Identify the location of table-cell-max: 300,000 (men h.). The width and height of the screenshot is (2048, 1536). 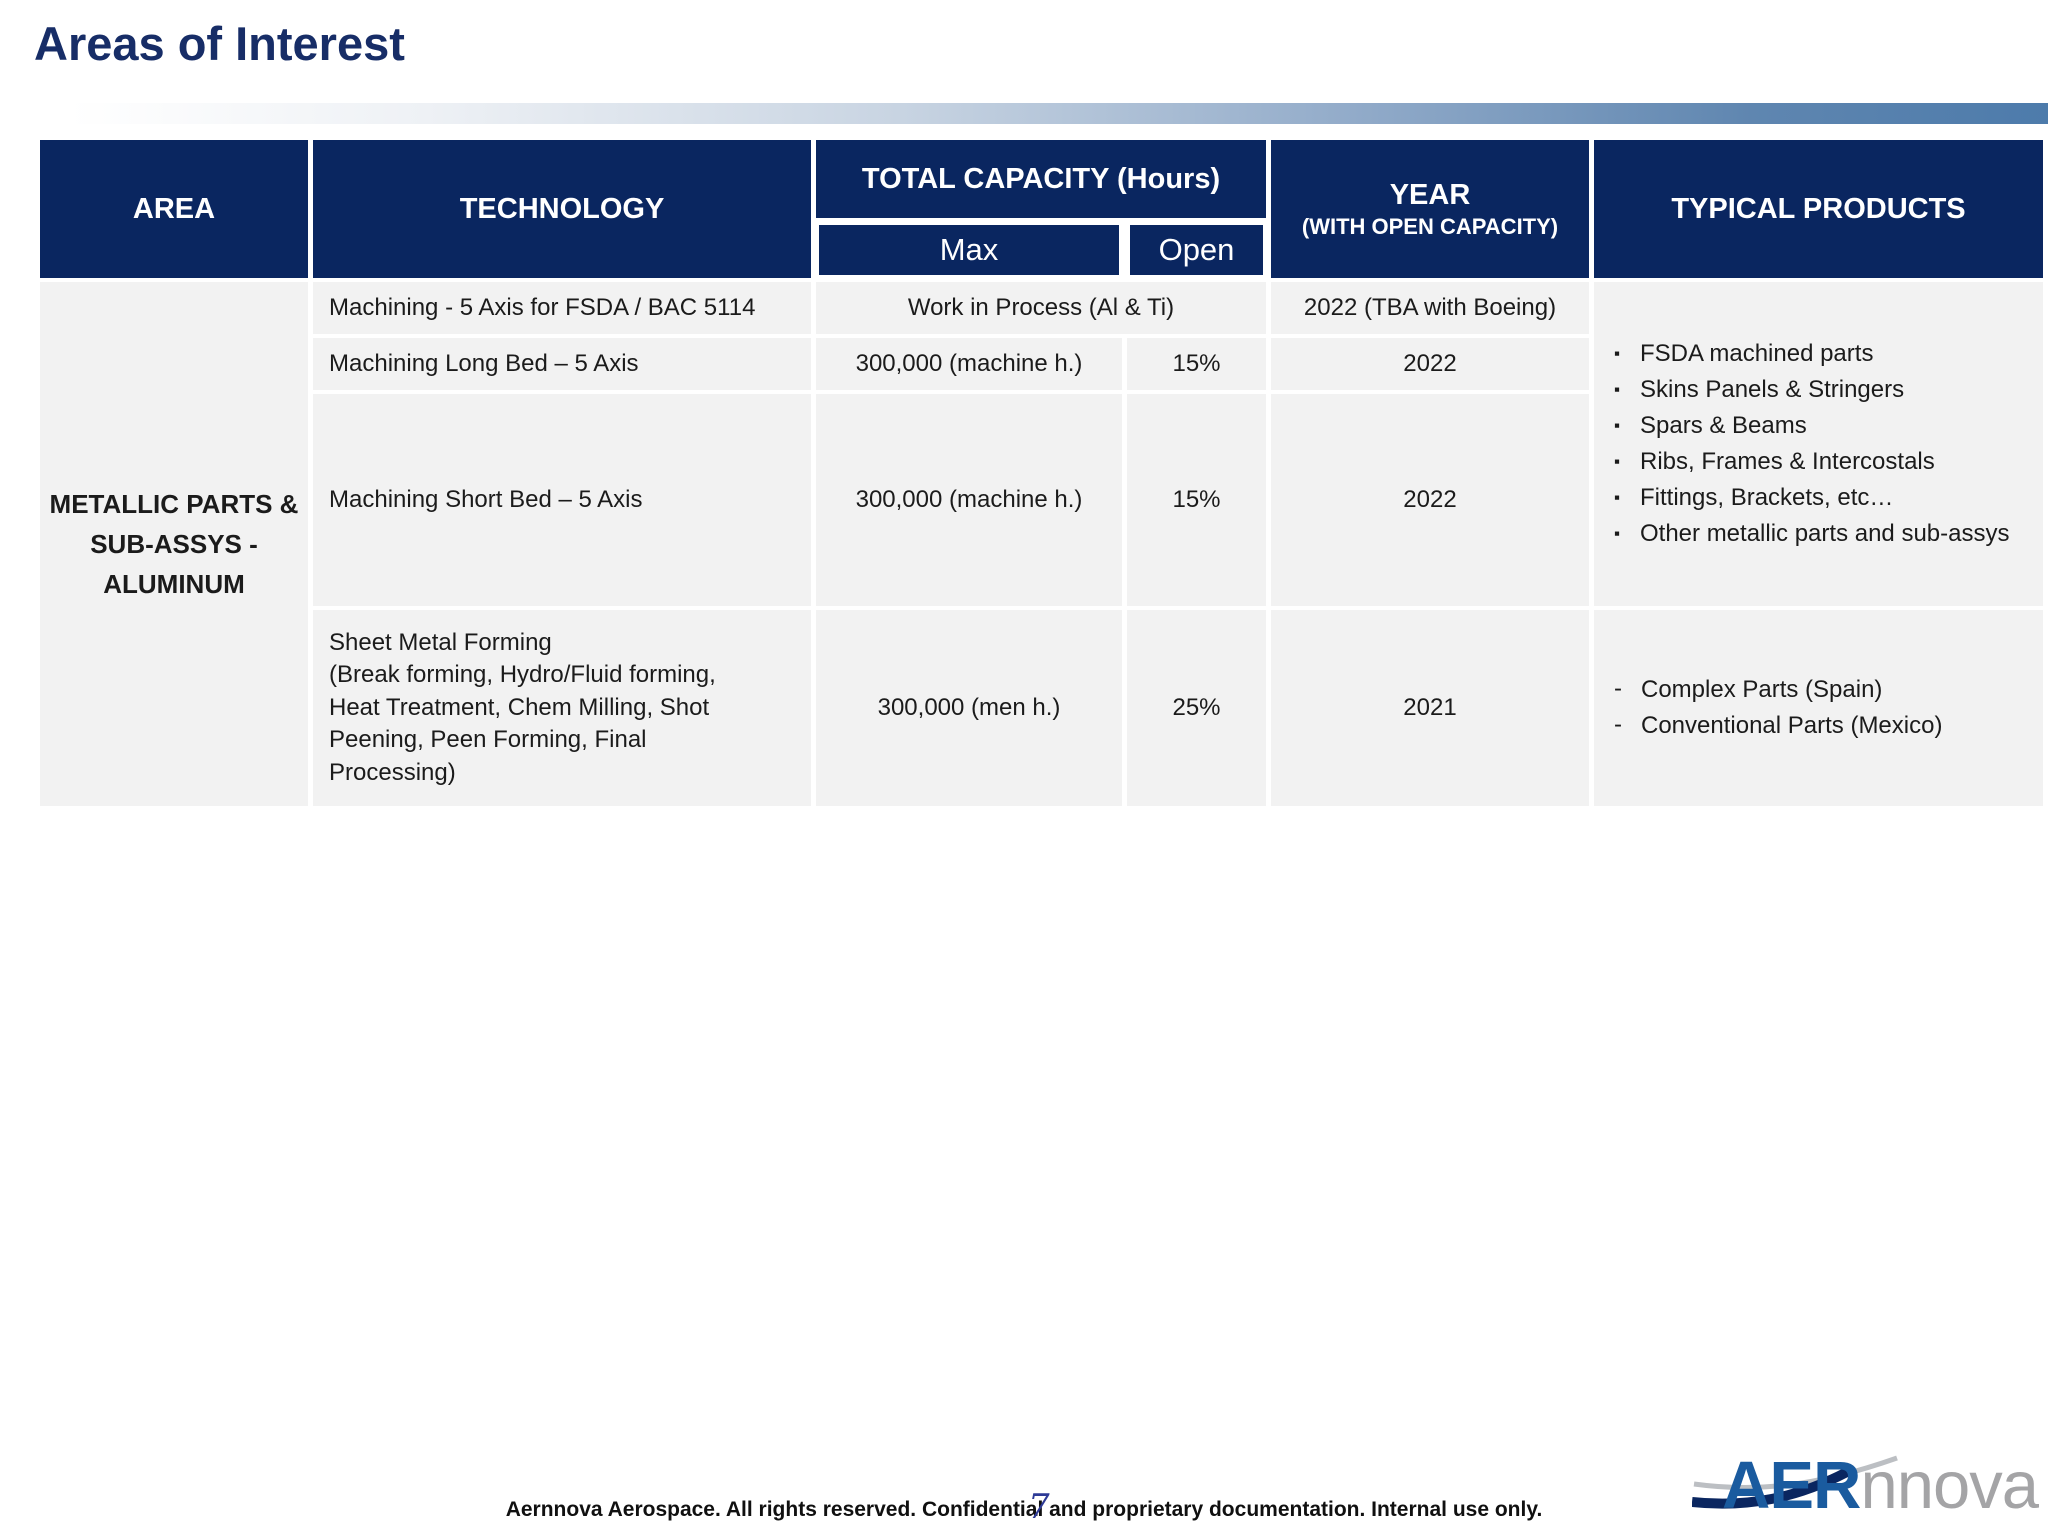
(969, 708).